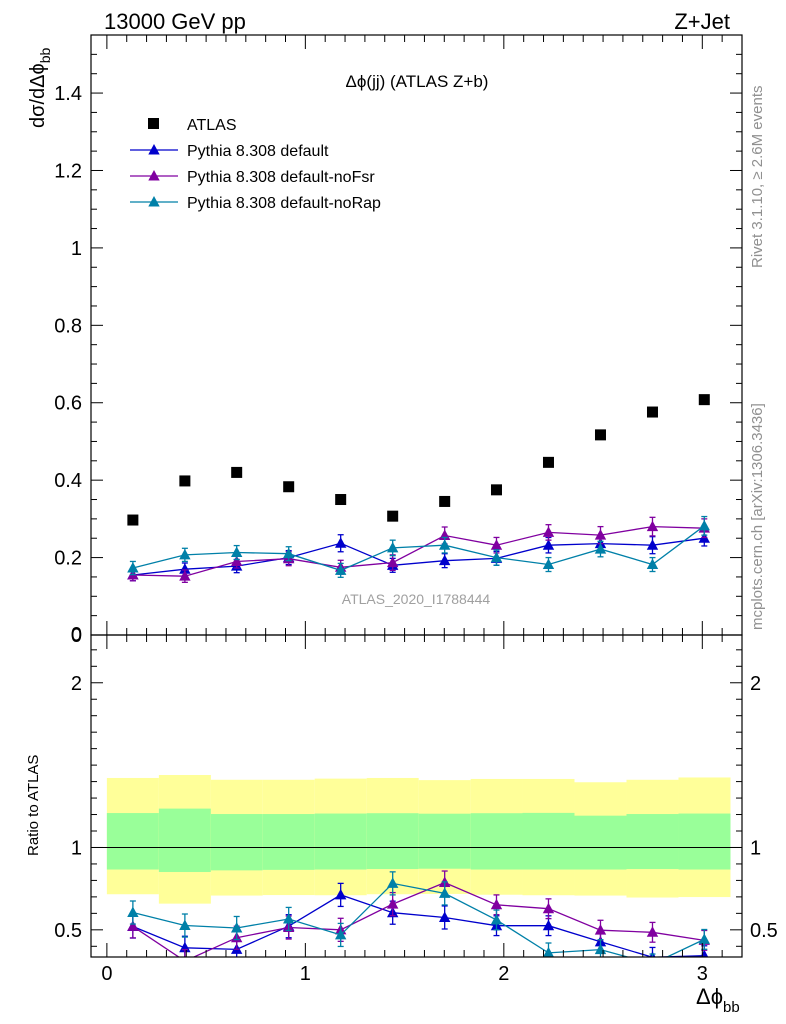  I want to click on ratio-y-tick-label-right: 0.5, so click(764, 931).